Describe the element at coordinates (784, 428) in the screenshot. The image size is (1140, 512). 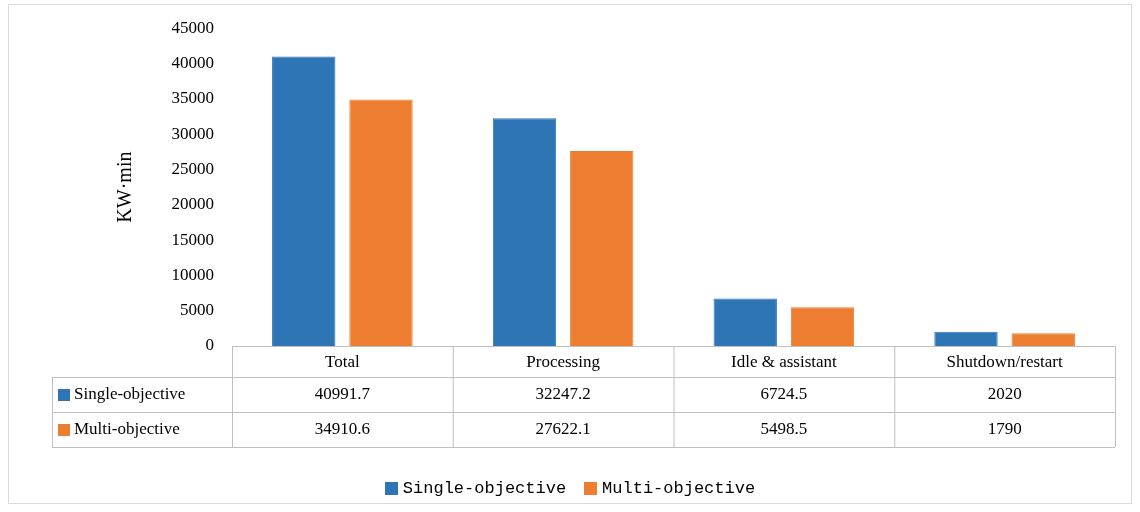
I see `data-label: 5498.5` at that location.